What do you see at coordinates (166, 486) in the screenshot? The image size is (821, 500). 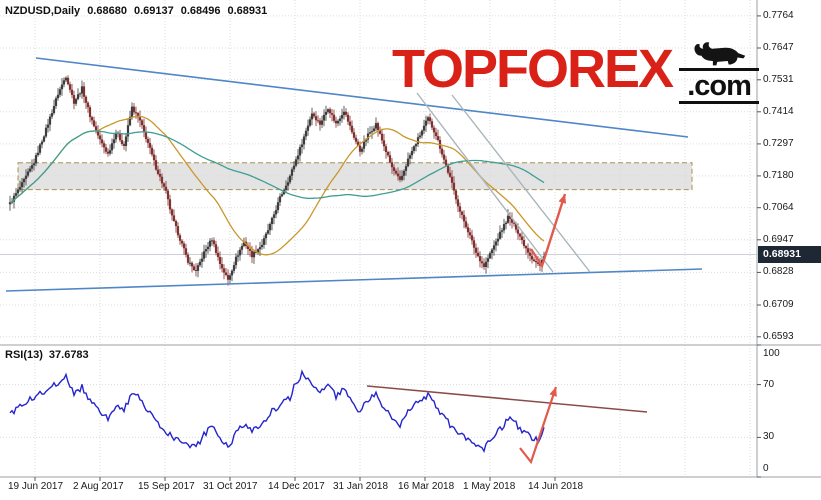 I see `time-axis-label: 15 Sep 2017` at bounding box center [166, 486].